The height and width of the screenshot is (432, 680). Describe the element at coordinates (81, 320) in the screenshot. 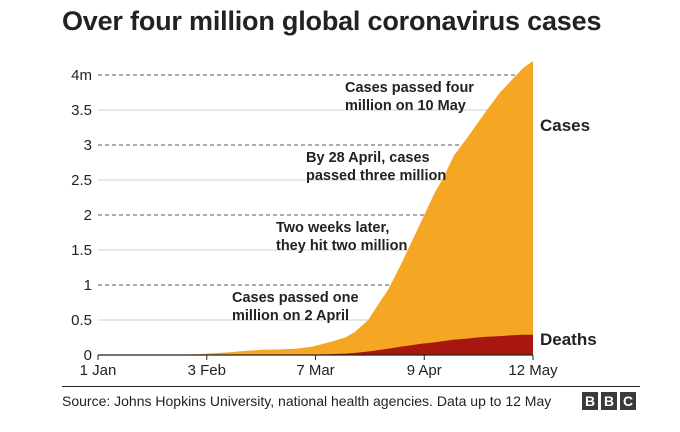

I see `y-tick-label: 0.5` at that location.